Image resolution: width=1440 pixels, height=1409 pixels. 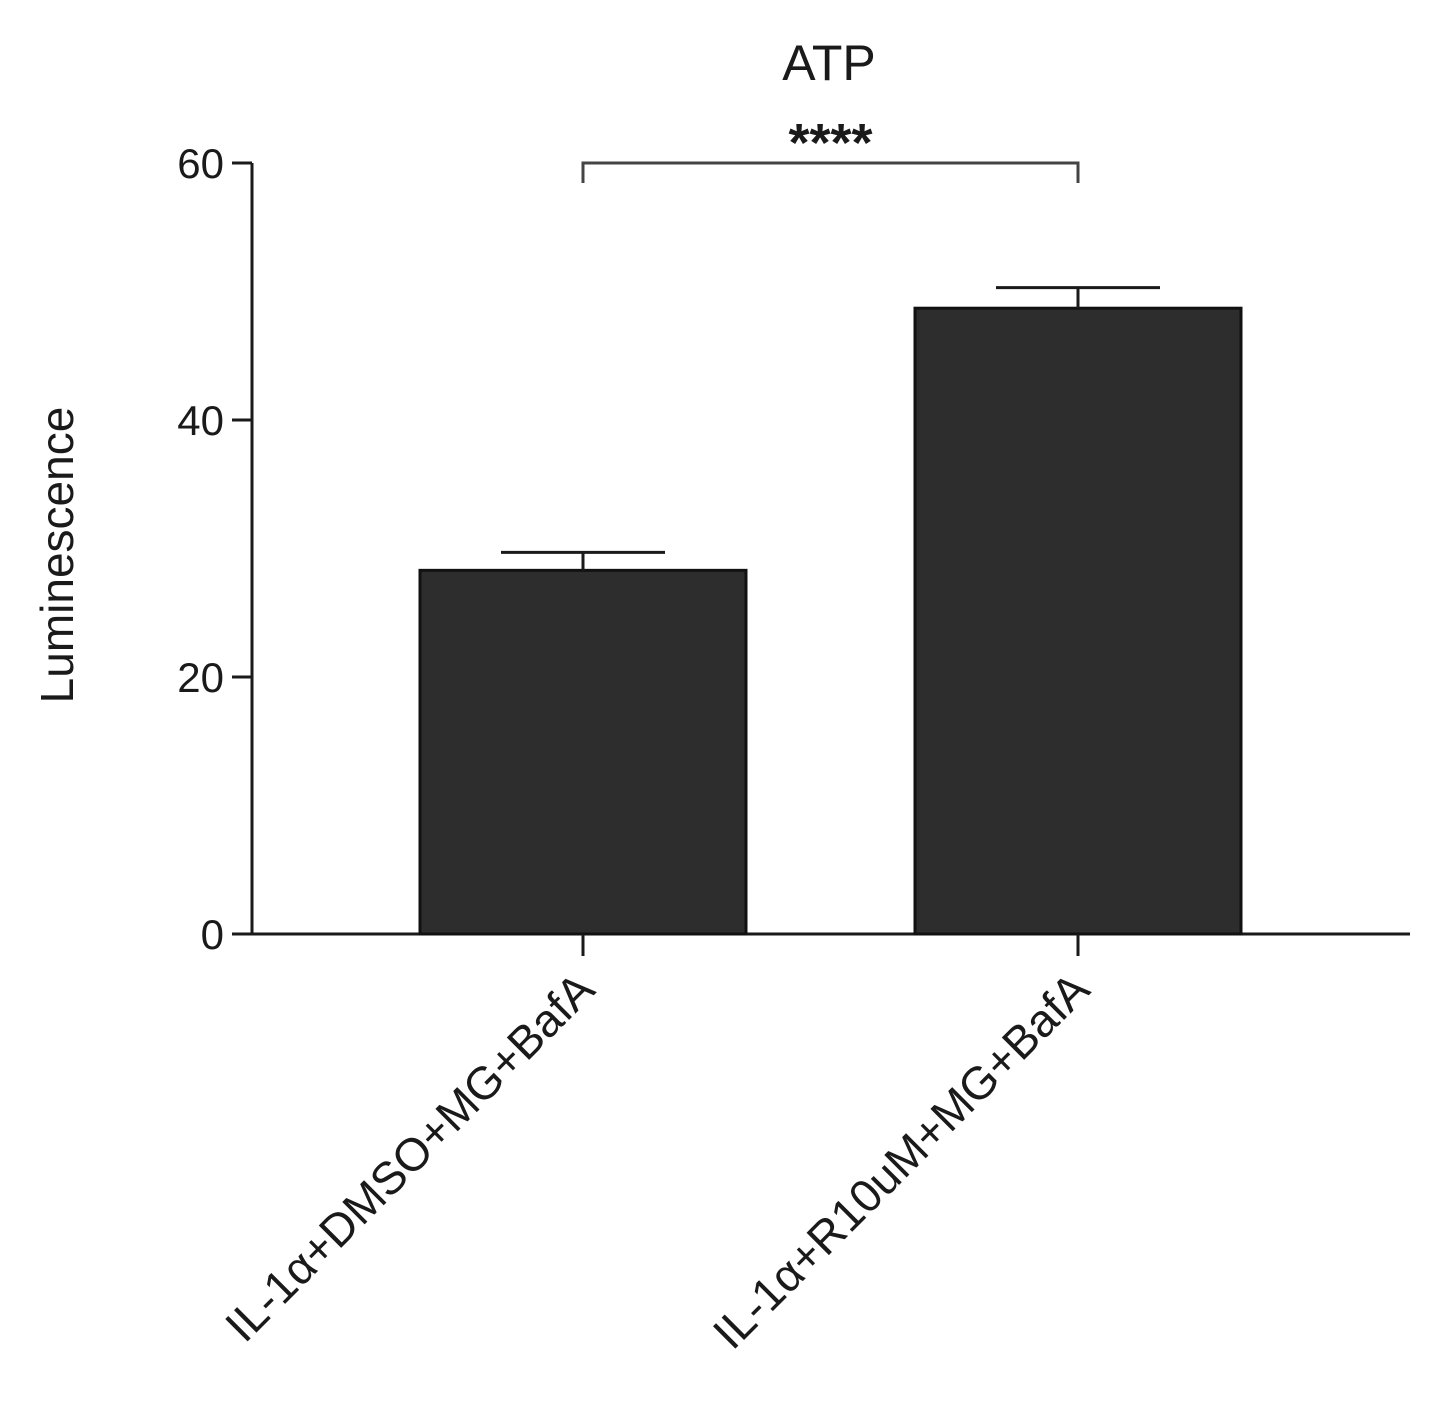 What do you see at coordinates (200, 420) in the screenshot?
I see `y-tick-label: 40` at bounding box center [200, 420].